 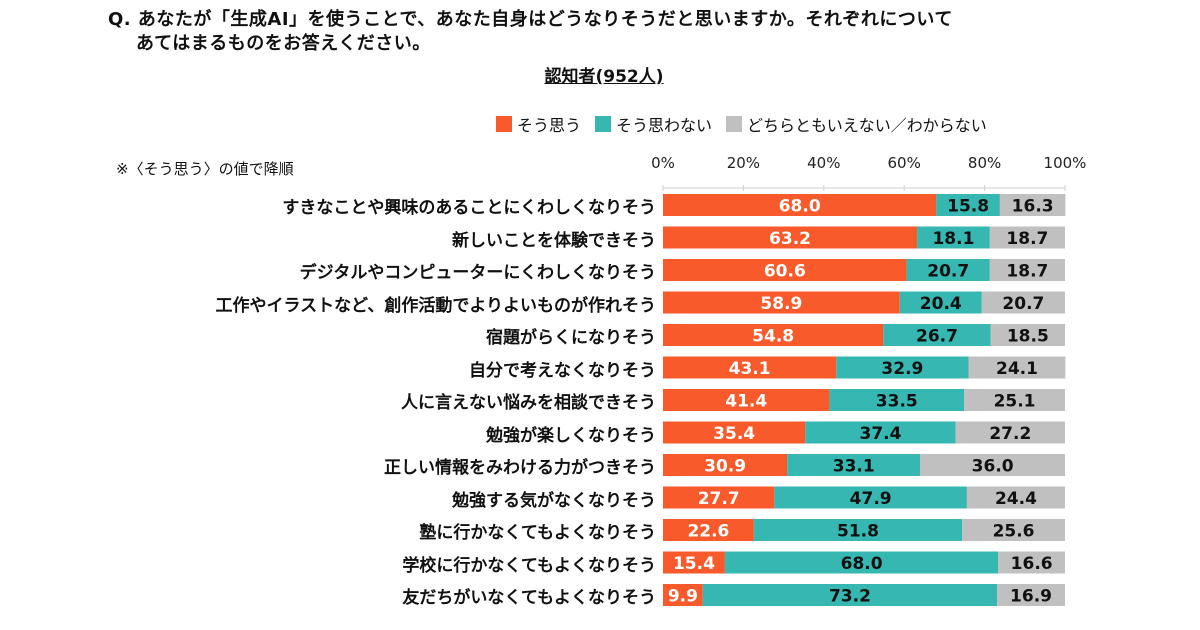 I want to click on data-label: 16.6, so click(x=1032, y=564).